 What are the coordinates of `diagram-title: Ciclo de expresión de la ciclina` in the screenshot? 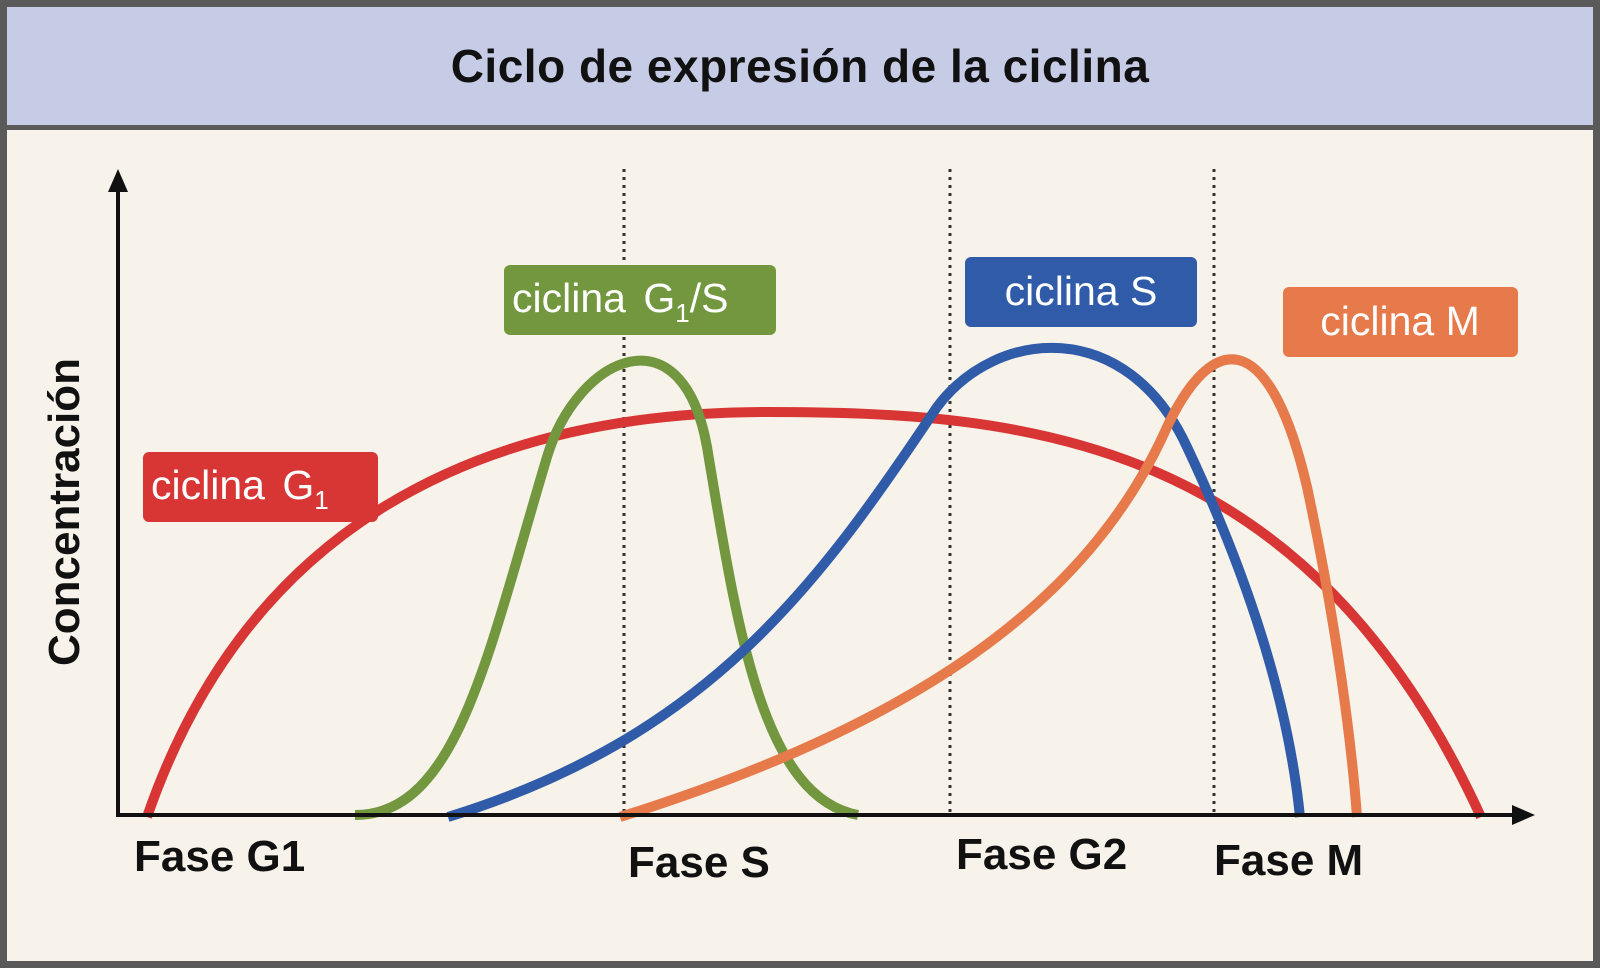 It's located at (800, 66).